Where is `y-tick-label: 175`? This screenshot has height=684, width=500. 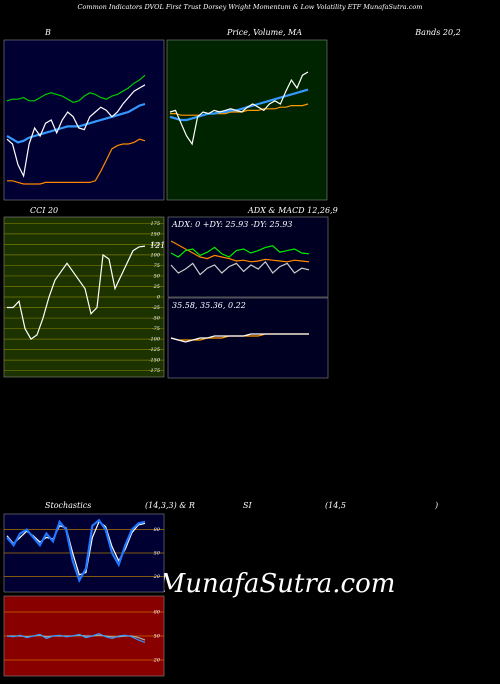 y-tick-label: 175 is located at coordinates (155, 224).